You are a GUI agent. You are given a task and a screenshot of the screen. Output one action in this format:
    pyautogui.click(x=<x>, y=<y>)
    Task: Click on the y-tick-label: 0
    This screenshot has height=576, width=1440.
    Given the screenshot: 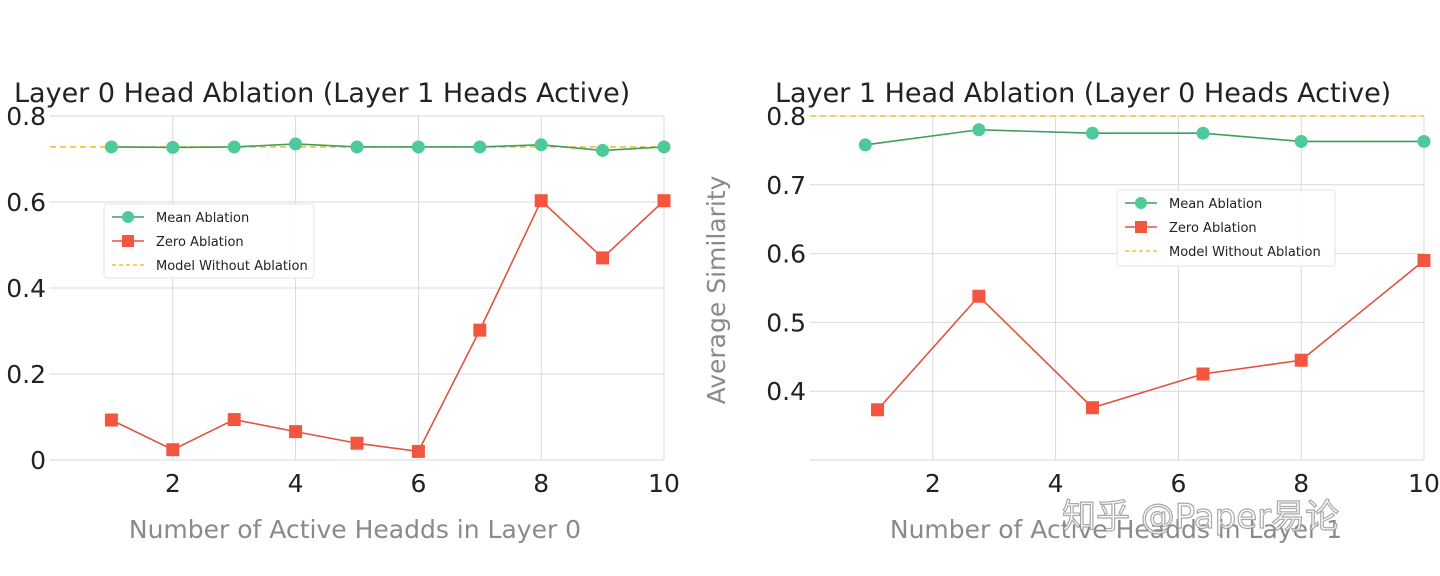 What is the action you would take?
    pyautogui.click(x=38, y=460)
    